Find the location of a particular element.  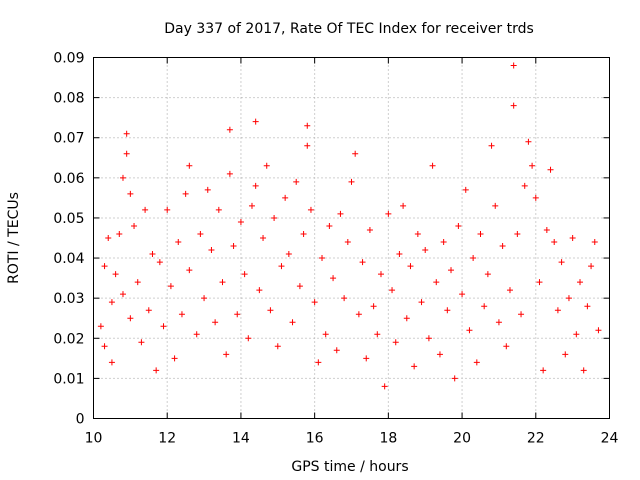

y-tick-label: 0.03 is located at coordinates (68, 299).